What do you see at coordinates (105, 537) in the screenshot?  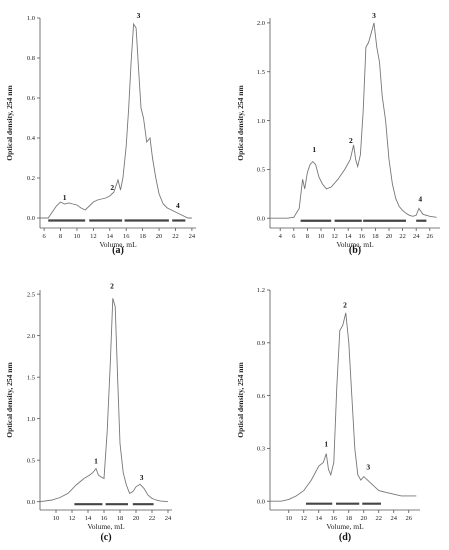 I see `panel-label: (c)` at bounding box center [105, 537].